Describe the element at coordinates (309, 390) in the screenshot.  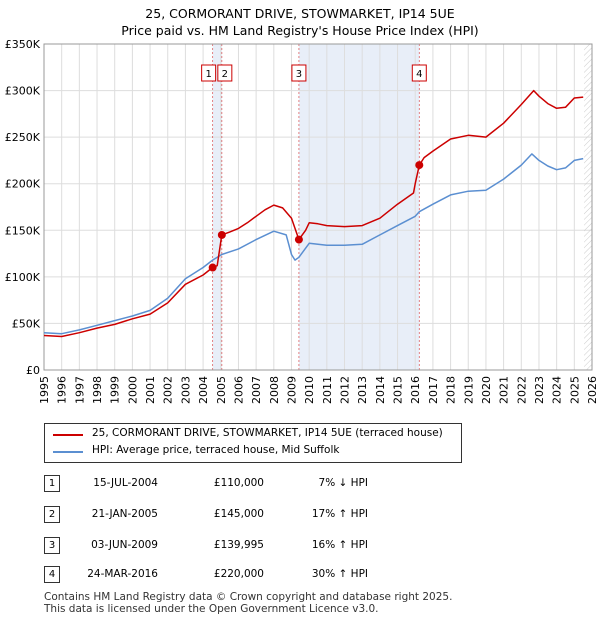
I see `x-tick-label: 2010` at that location.